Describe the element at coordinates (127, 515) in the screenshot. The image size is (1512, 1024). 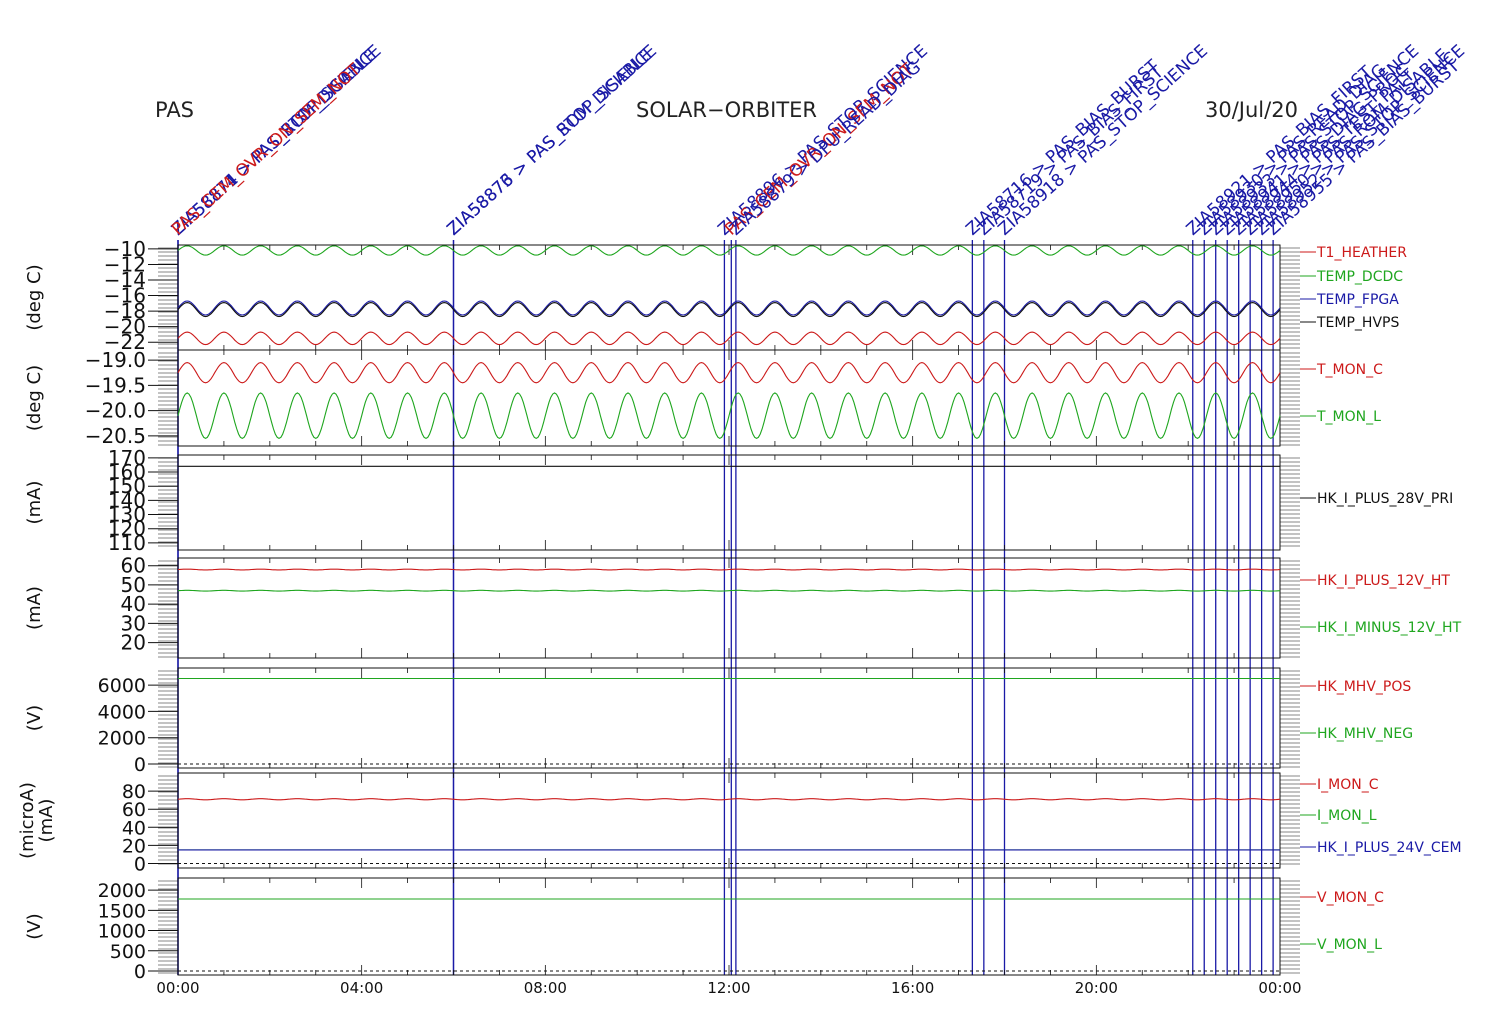
I see `y-tick-label: 130` at that location.